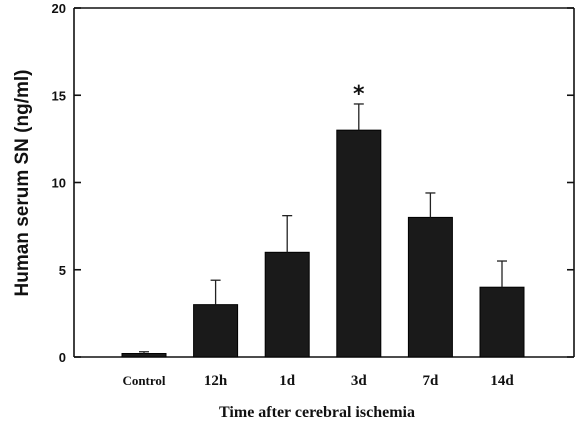  Describe the element at coordinates (59, 183) in the screenshot. I see `y-tick-label: 10` at that location.